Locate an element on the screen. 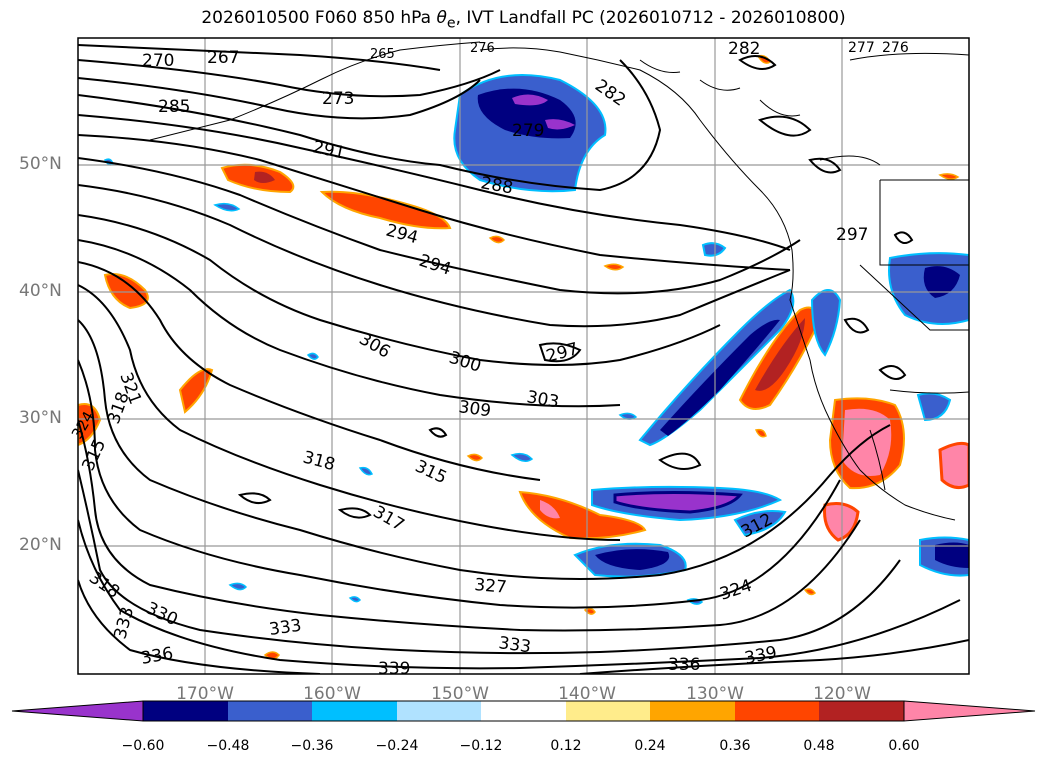  lon-label-150w: 150°W is located at coordinates (460, 694).